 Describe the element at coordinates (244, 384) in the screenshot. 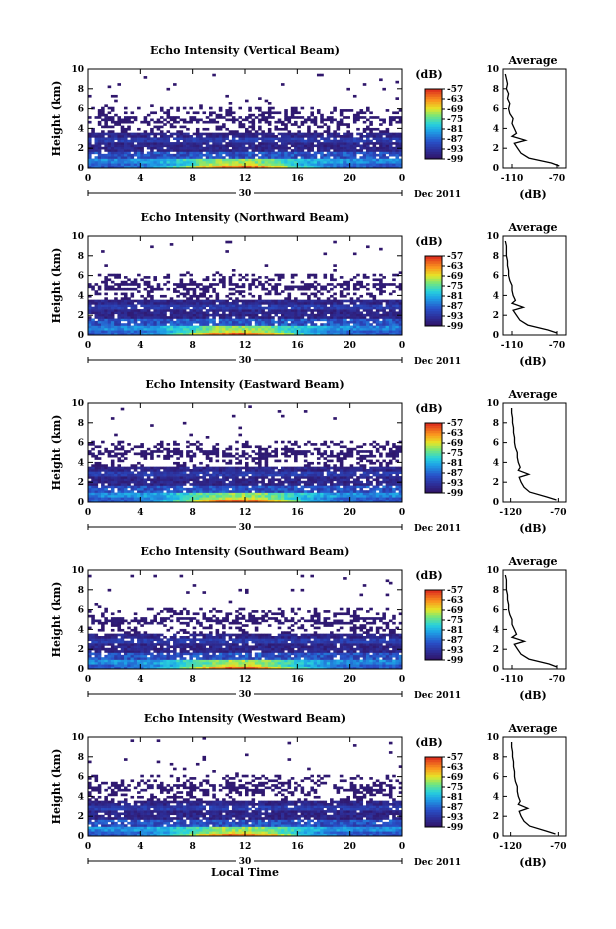

I see `chart-title: Echo Intensity (Eastward Beam)` at that location.